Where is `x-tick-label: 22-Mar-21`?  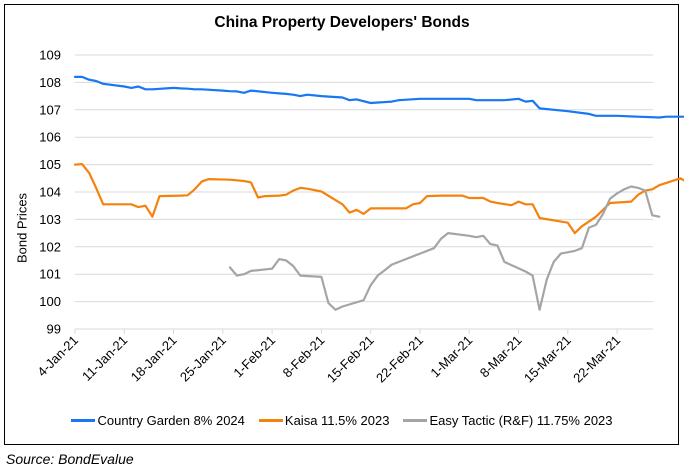
x-tick-label: 22-Mar-21 is located at coordinates (596, 359).